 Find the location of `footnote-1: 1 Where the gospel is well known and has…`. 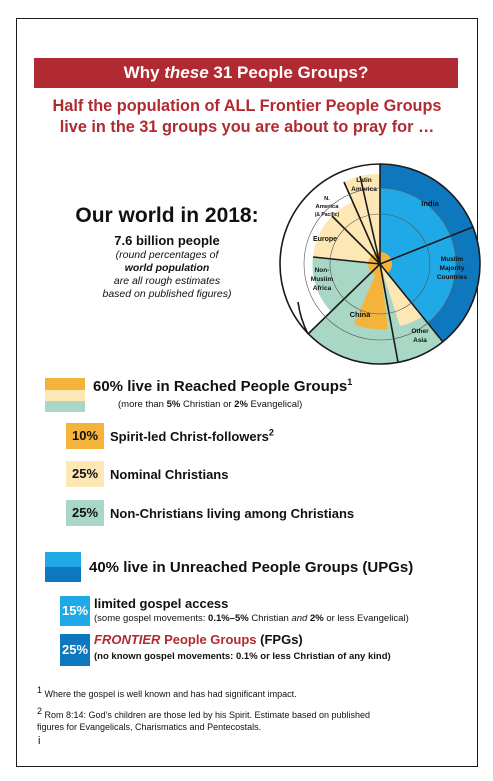

footnote-1: 1 Where the gospel is well known and has… is located at coordinates (252, 694).